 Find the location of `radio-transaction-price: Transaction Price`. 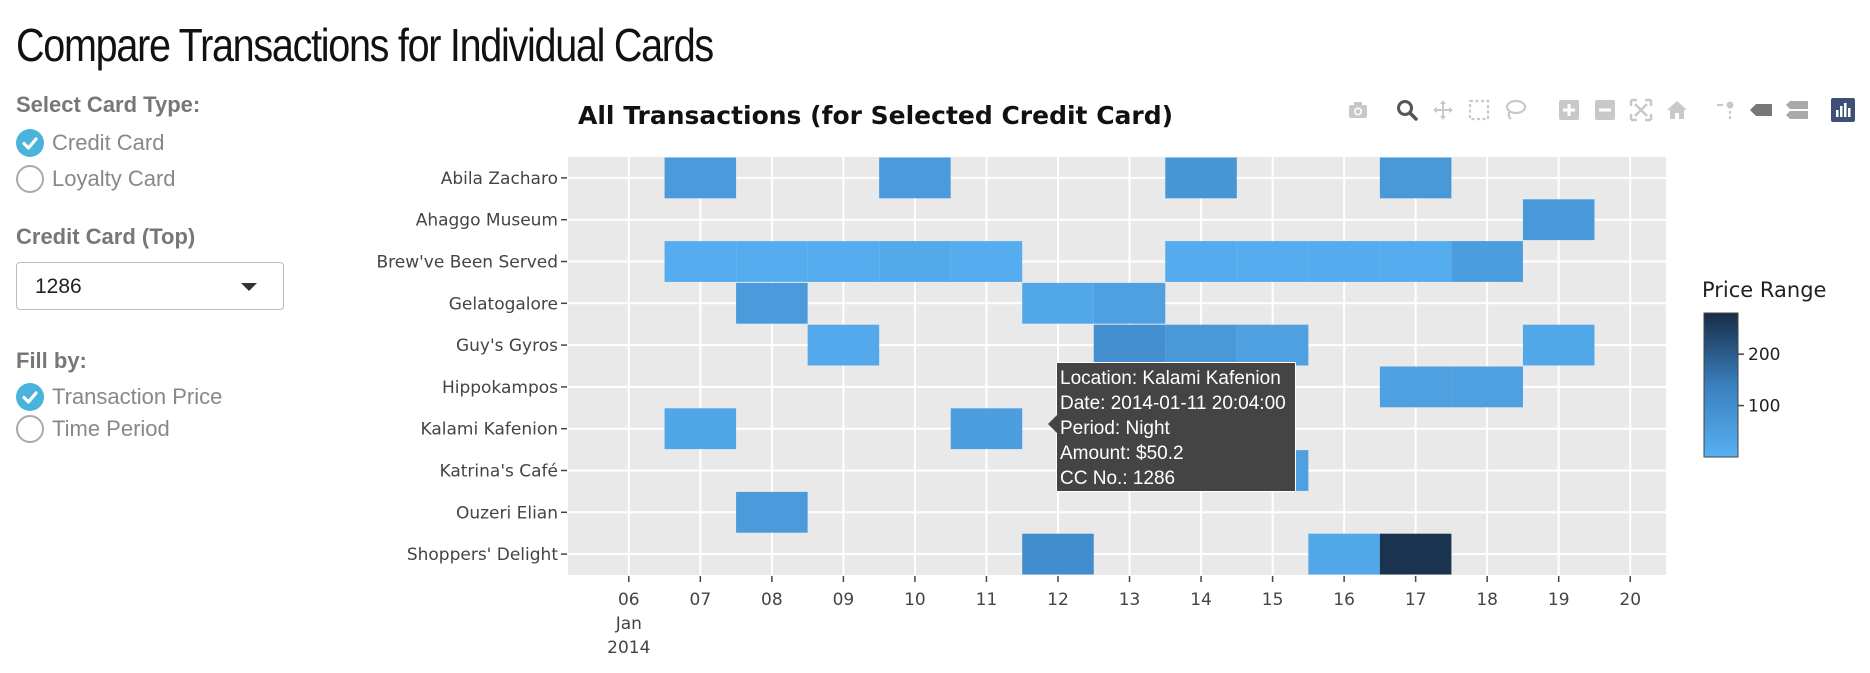

radio-transaction-price: Transaction Price is located at coordinates (119, 397).